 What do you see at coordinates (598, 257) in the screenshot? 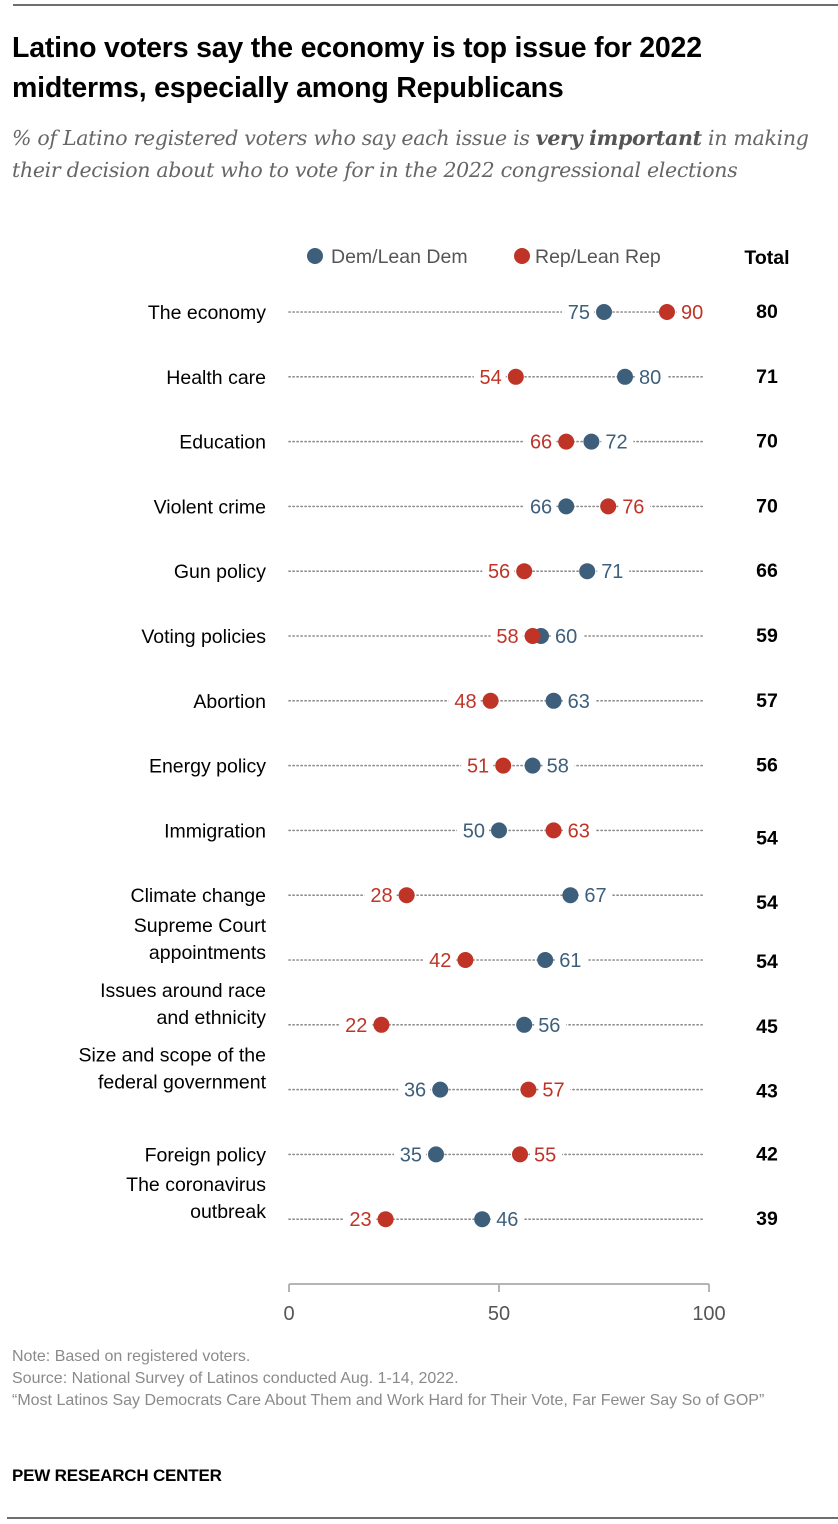
I see `legend-rep-label: Rep/Lean Rep` at bounding box center [598, 257].